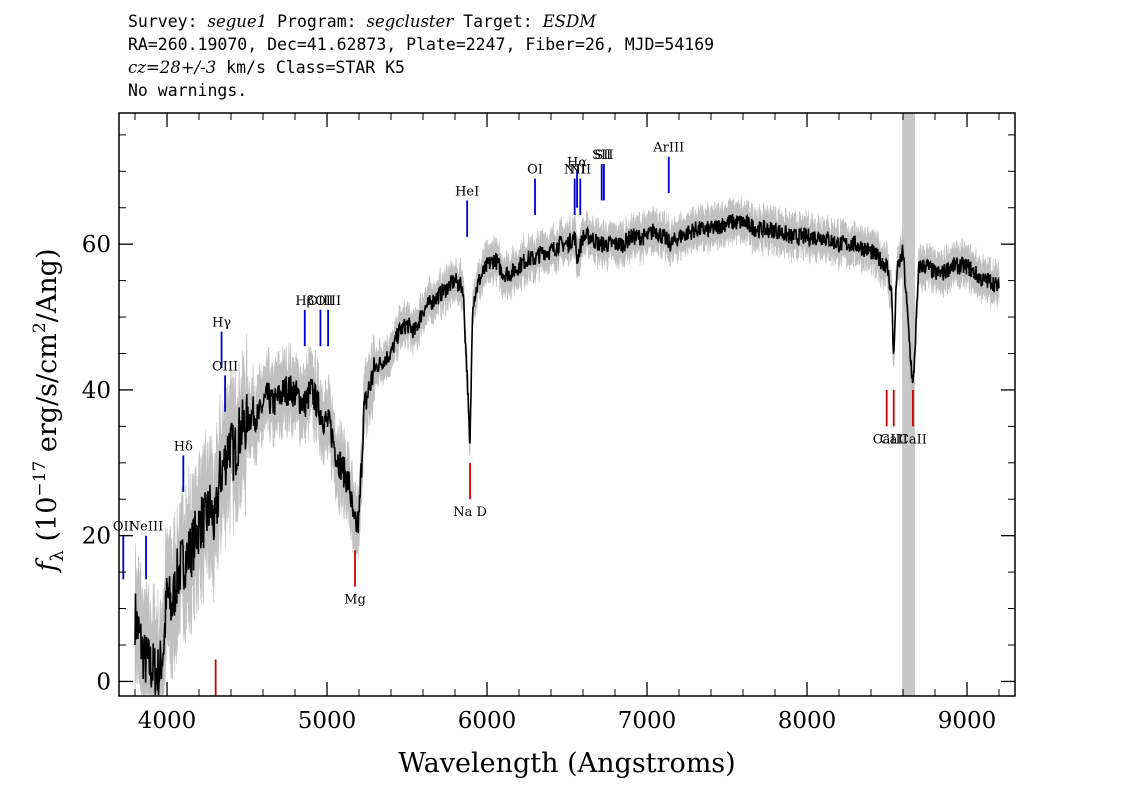 The width and height of the screenshot is (1134, 810). What do you see at coordinates (183, 447) in the screenshot?
I see `emission-line-label: Hδ` at bounding box center [183, 447].